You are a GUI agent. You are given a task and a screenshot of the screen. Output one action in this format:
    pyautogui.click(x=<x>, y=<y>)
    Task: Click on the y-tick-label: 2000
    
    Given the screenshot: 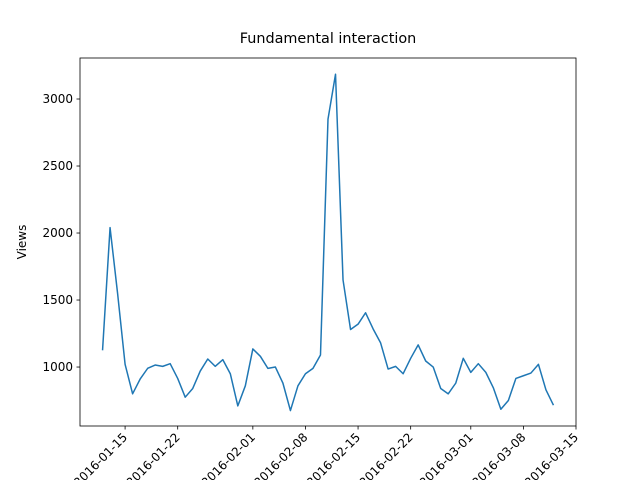 What is the action you would take?
    pyautogui.click(x=57, y=233)
    